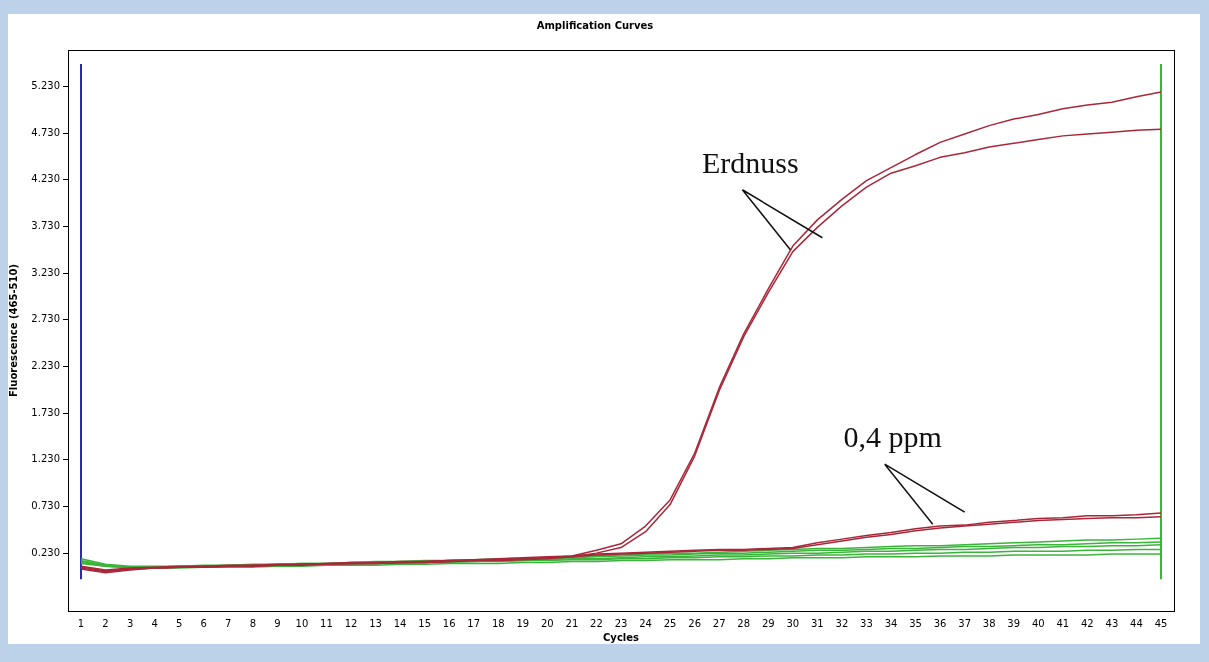 Image resolution: width=1209 pixels, height=662 pixels. I want to click on x-tick-label: 34, so click(891, 623).